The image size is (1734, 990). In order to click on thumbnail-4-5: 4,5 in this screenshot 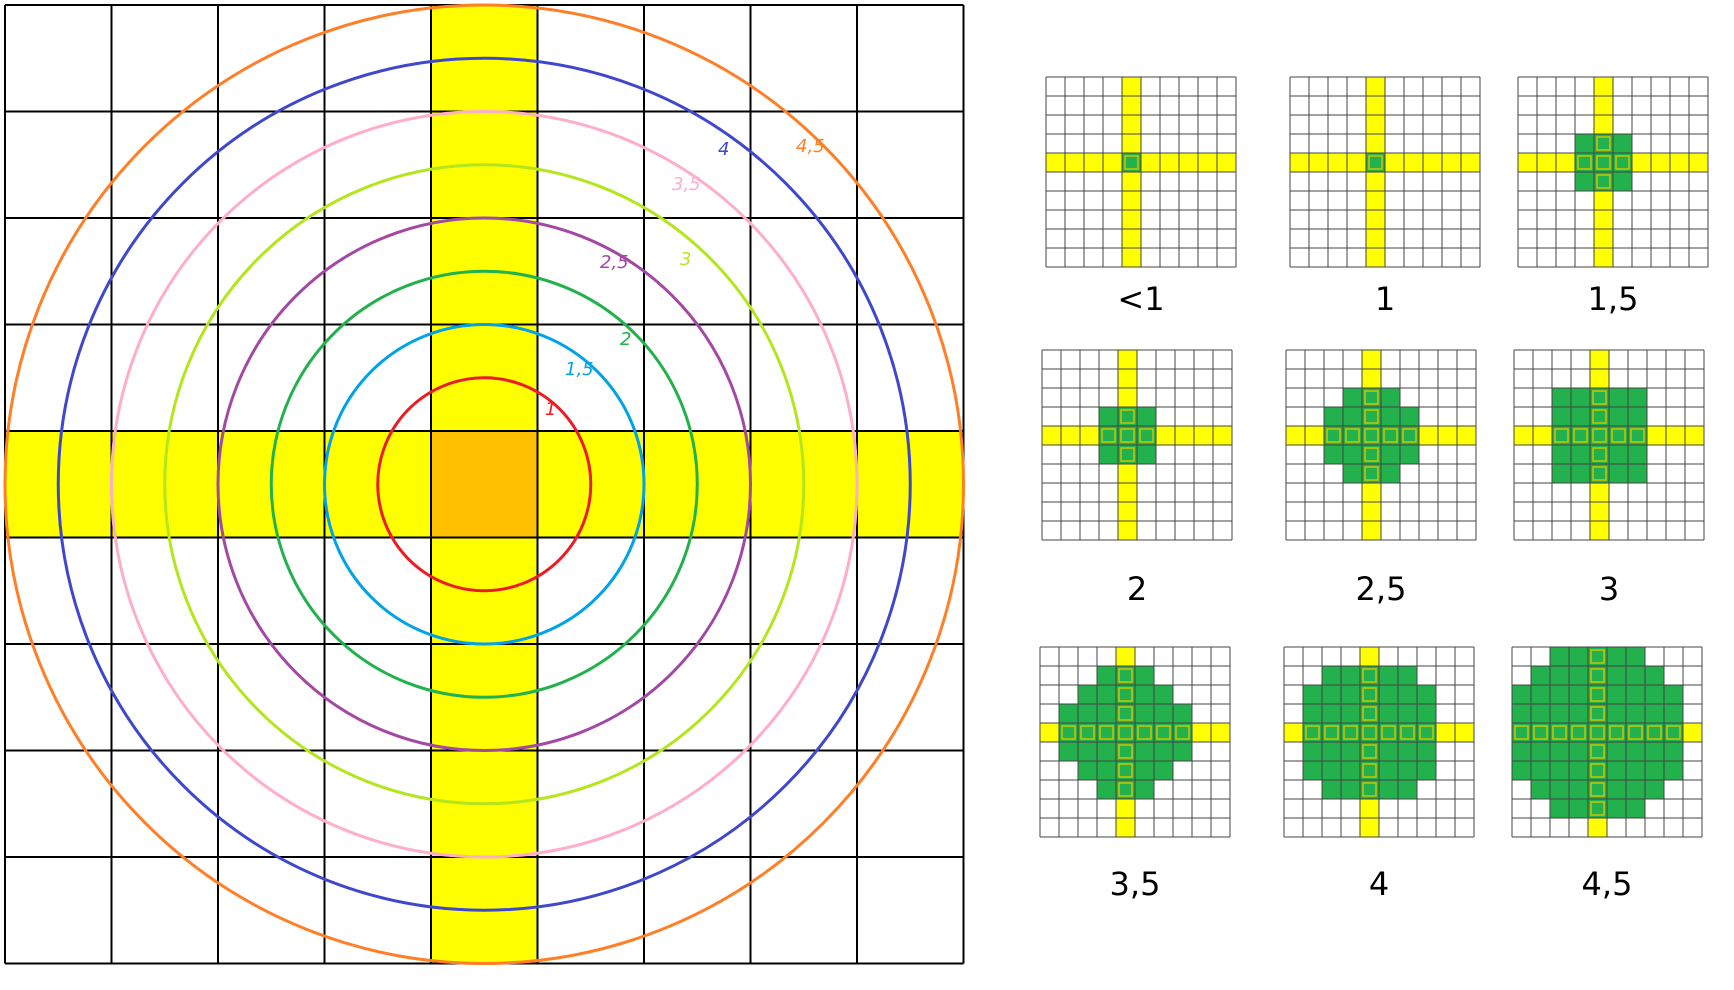, I will do `click(1607, 774)`.